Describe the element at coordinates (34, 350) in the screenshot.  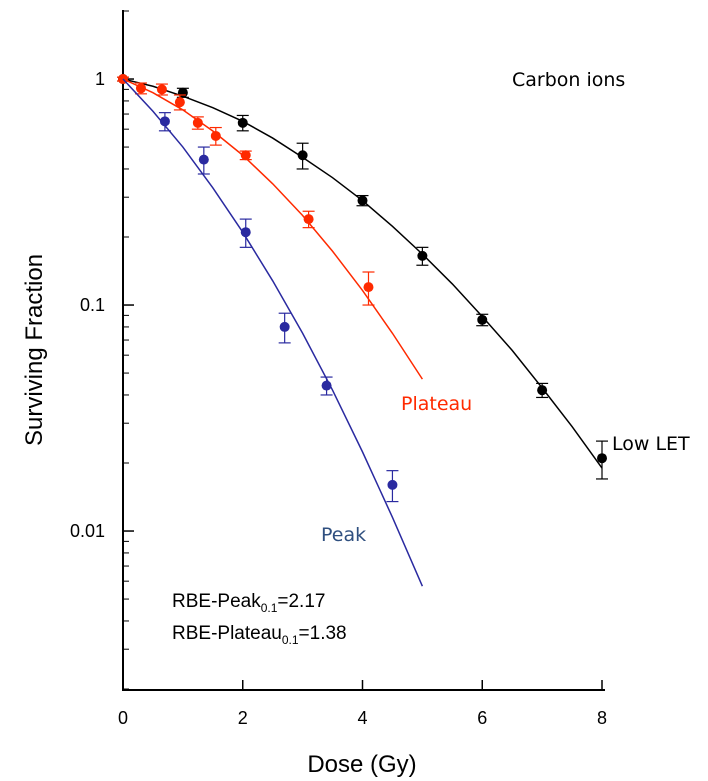
I see `y-axis-label: Surviving Fraction` at that location.